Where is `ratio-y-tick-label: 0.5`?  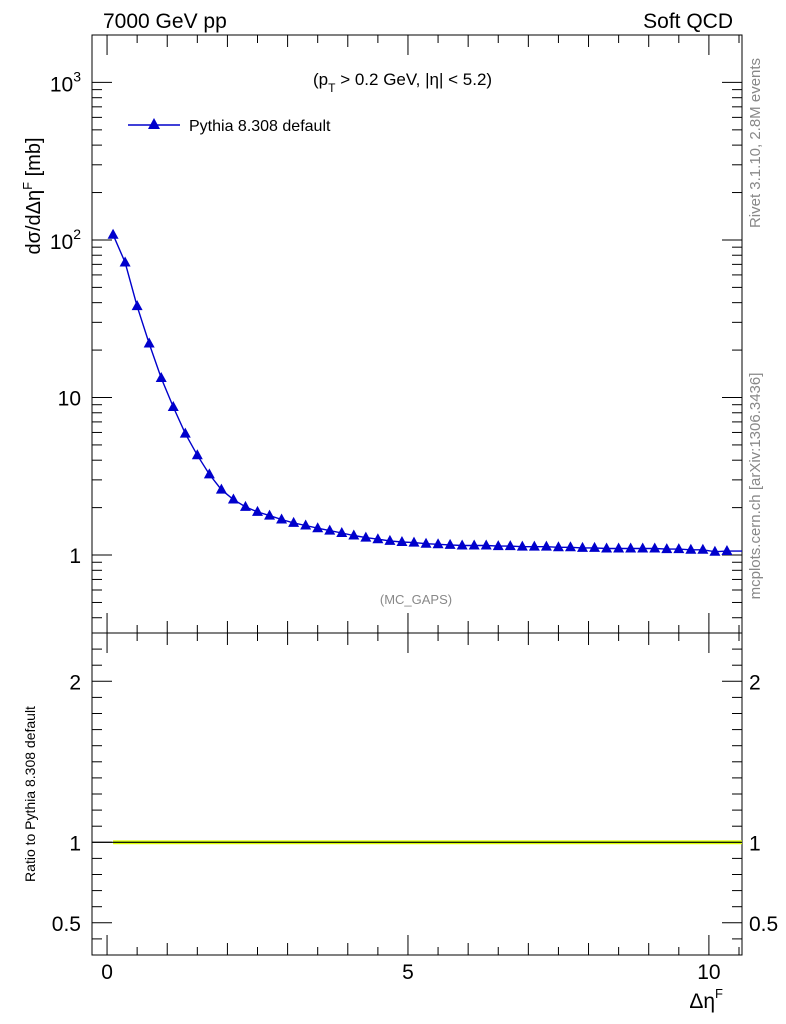
ratio-y-tick-label: 0.5 is located at coordinates (66, 924).